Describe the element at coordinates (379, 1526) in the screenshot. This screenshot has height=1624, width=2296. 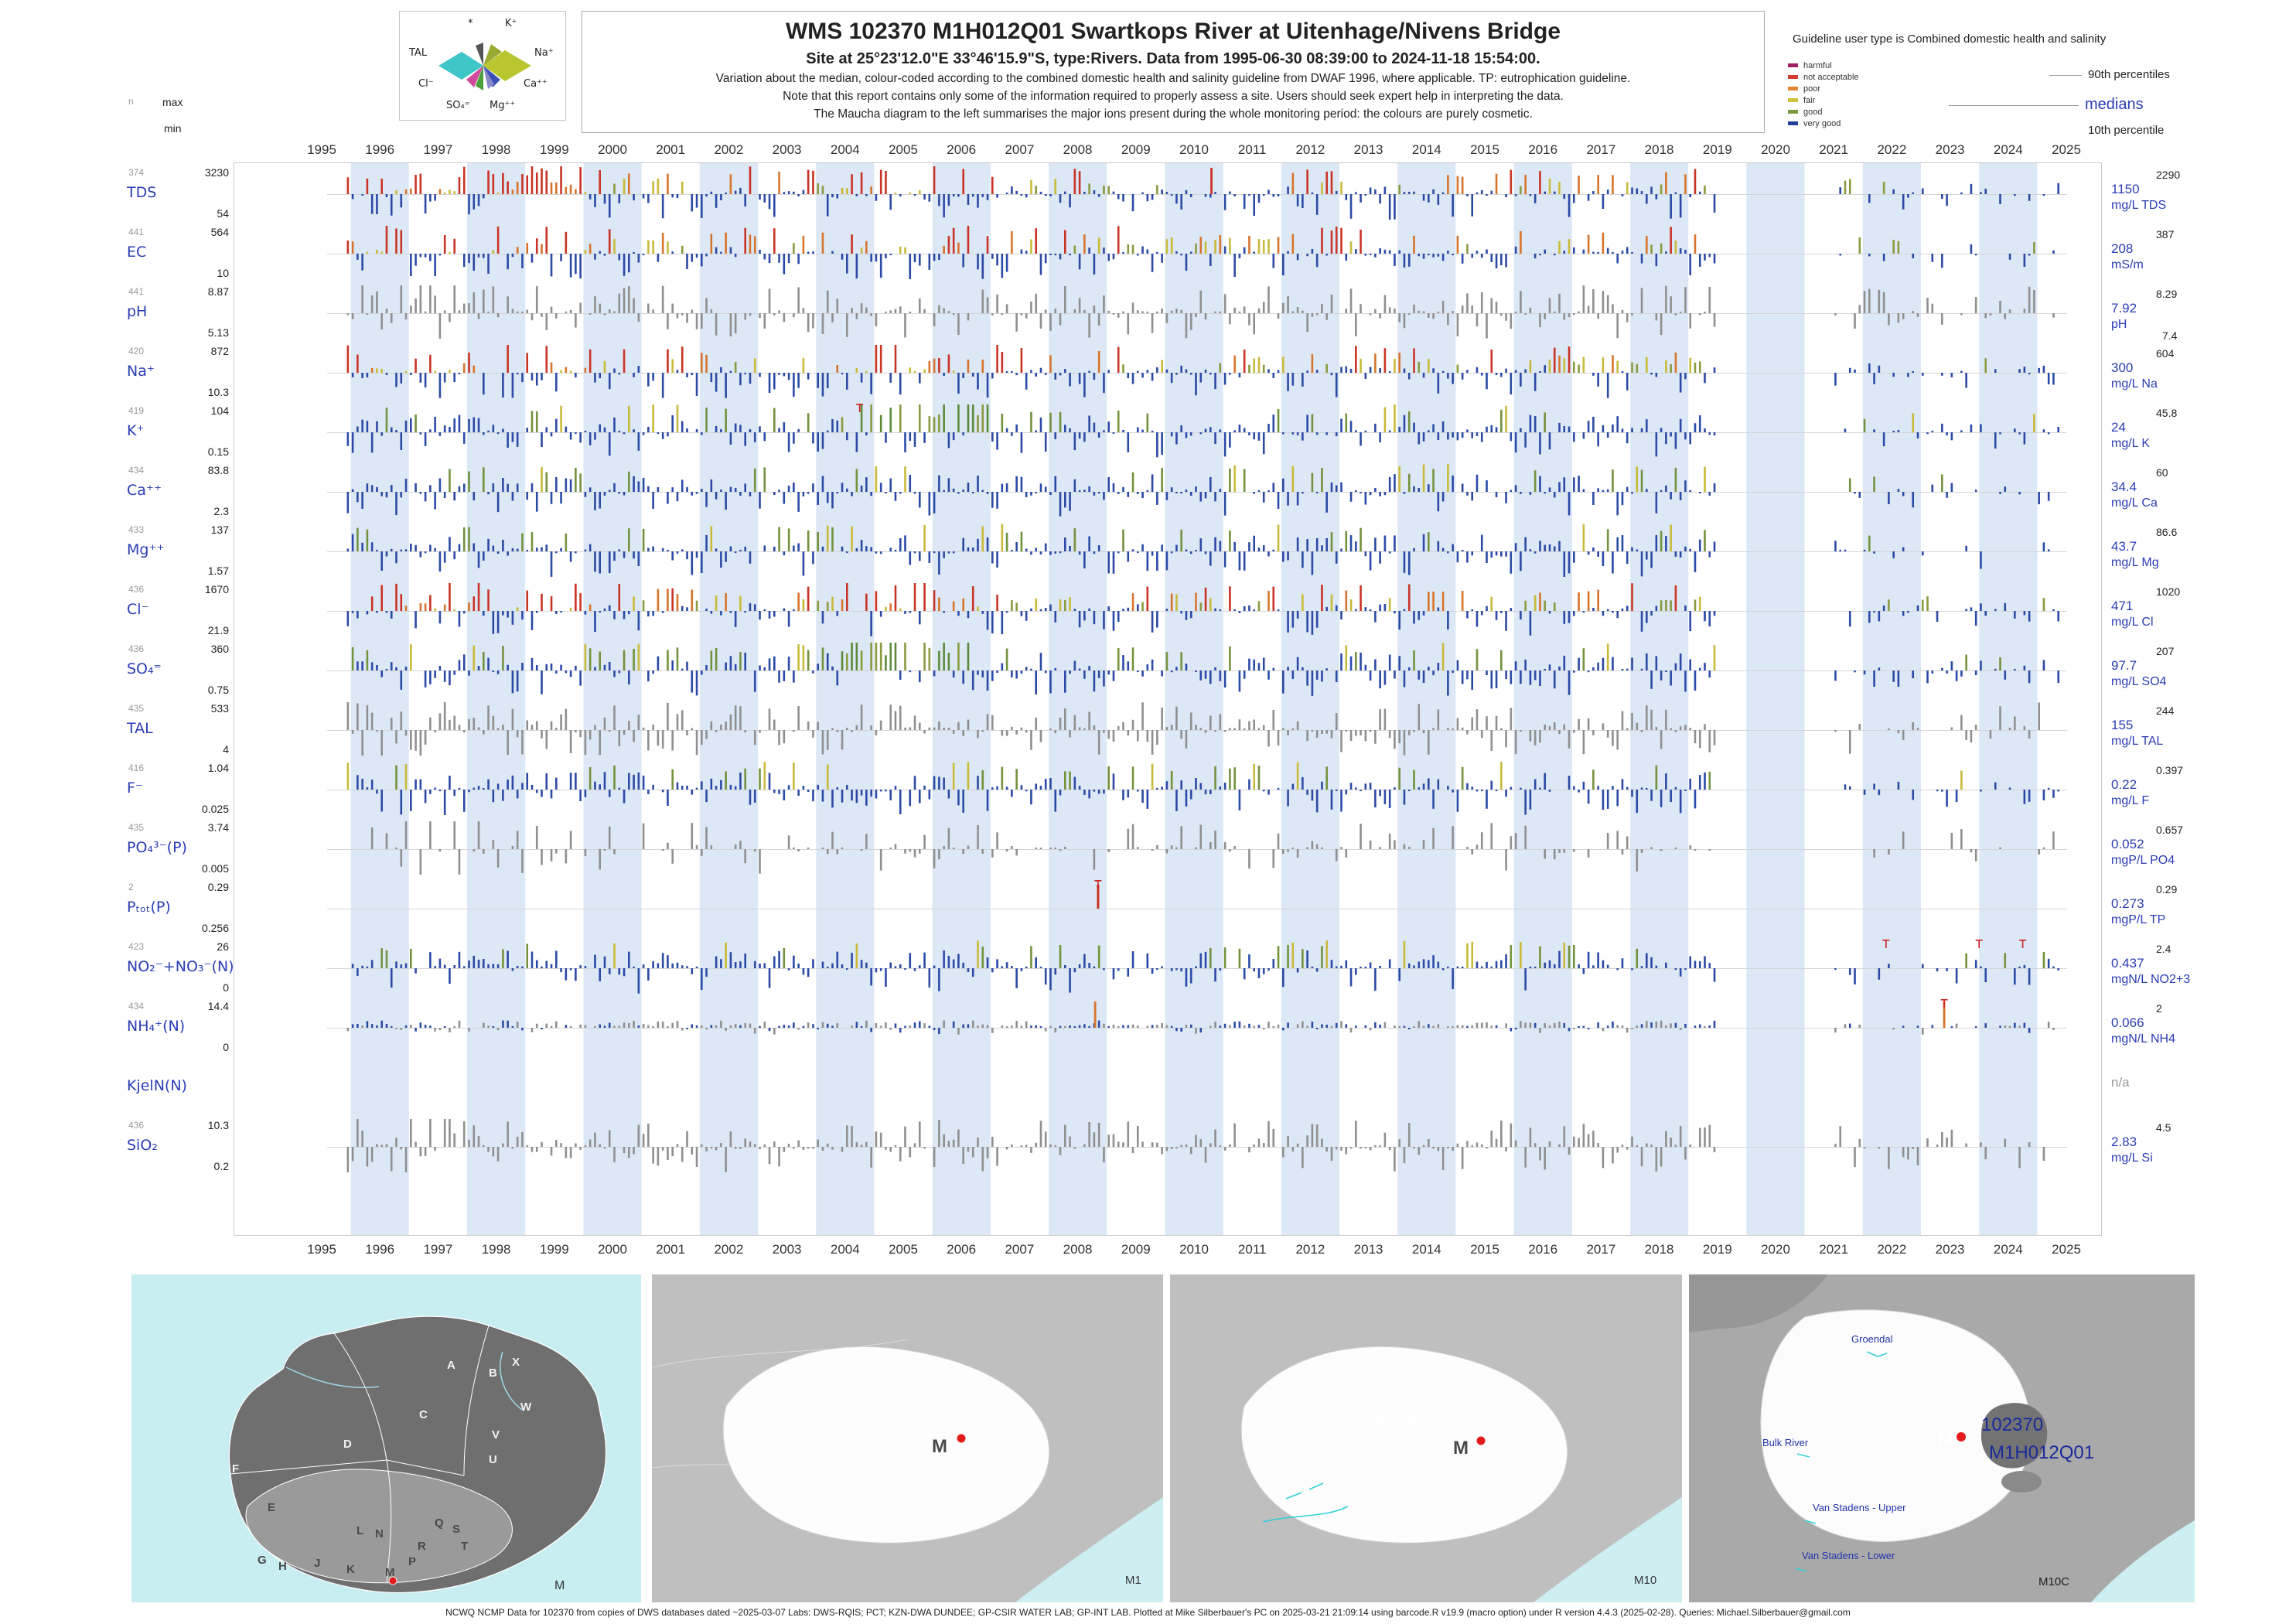
I see `sa-southern-region` at that location.